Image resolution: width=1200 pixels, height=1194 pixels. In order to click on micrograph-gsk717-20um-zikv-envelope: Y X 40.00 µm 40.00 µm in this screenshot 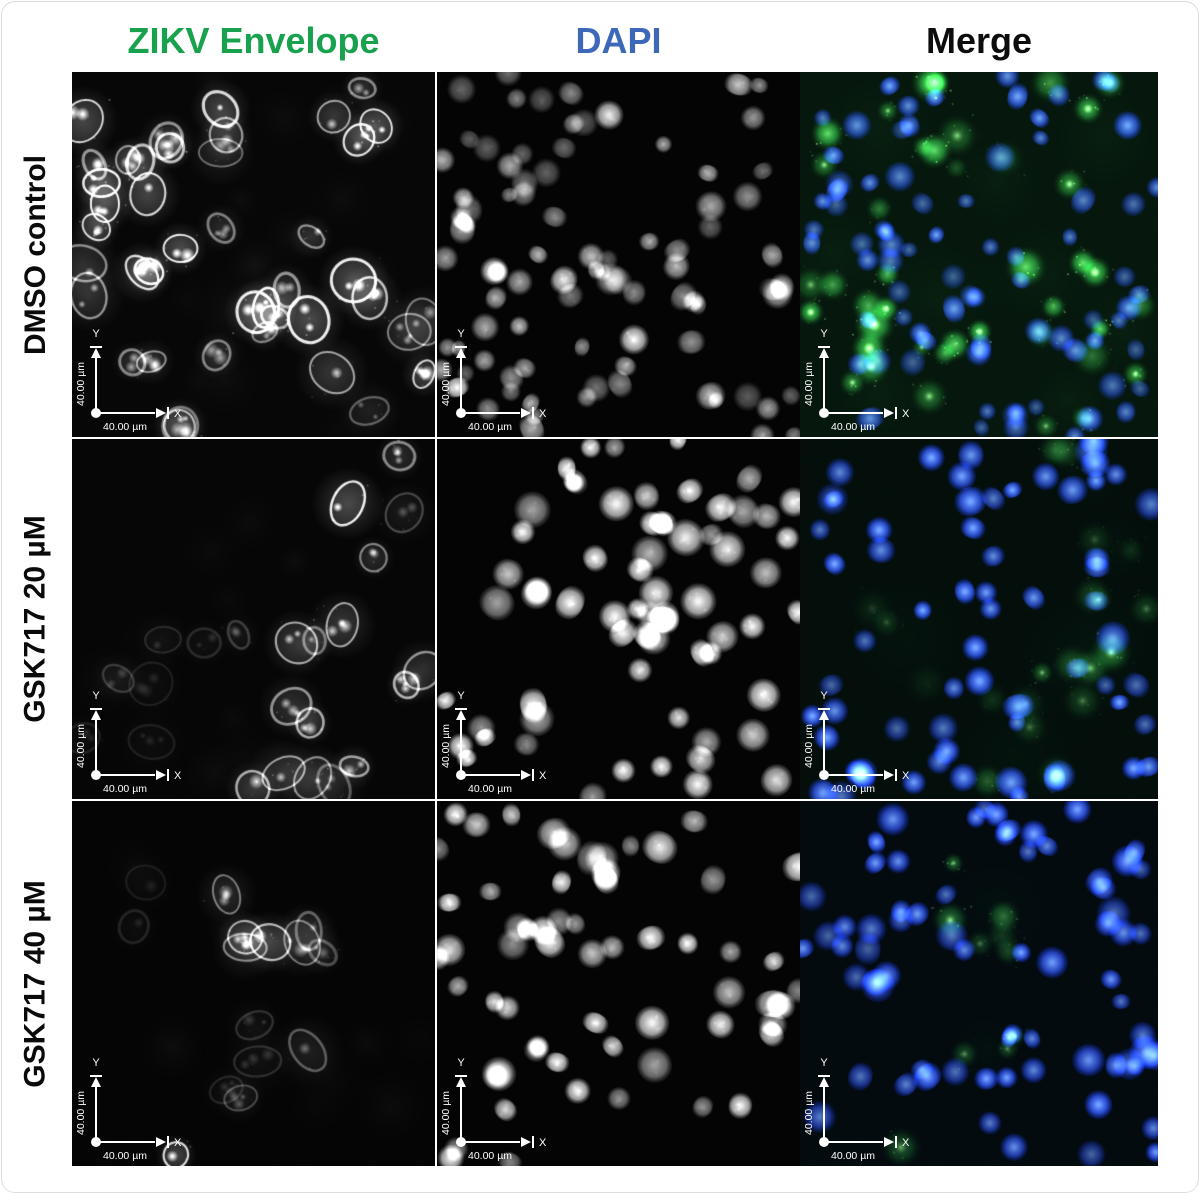, I will do `click(253, 619)`.